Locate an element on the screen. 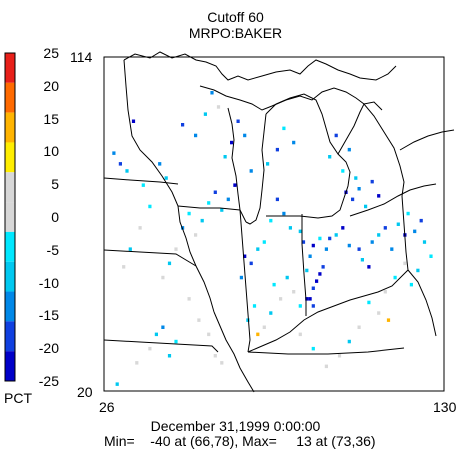  missouri-iowa-border is located at coordinates (150, 258).